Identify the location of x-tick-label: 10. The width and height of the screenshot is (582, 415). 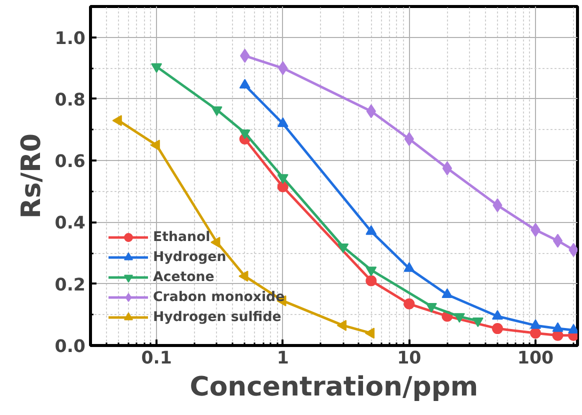
(409, 358).